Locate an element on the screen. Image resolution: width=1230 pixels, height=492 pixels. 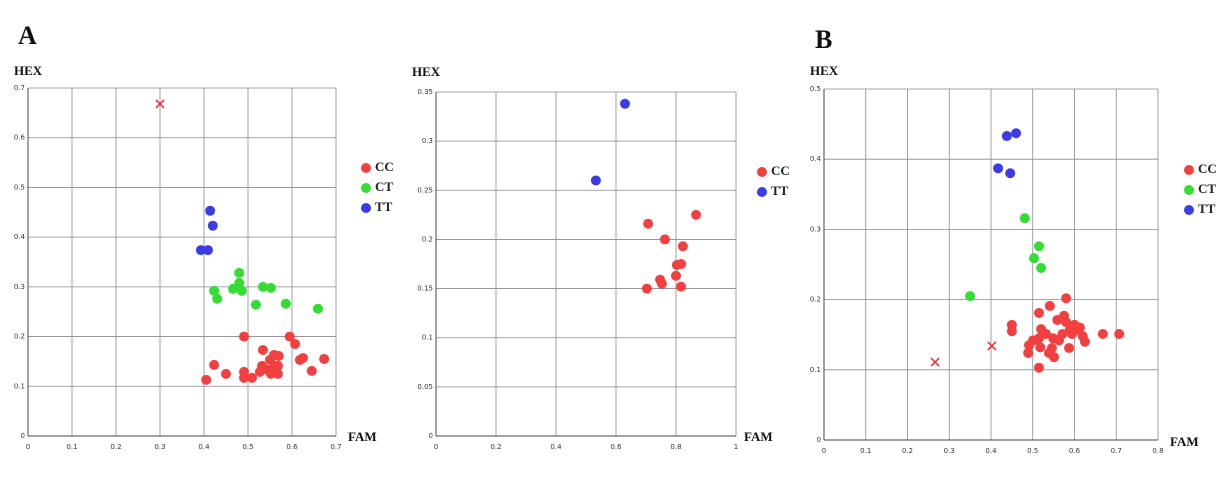
x-tick-label: 0.1 is located at coordinates (71, 447).